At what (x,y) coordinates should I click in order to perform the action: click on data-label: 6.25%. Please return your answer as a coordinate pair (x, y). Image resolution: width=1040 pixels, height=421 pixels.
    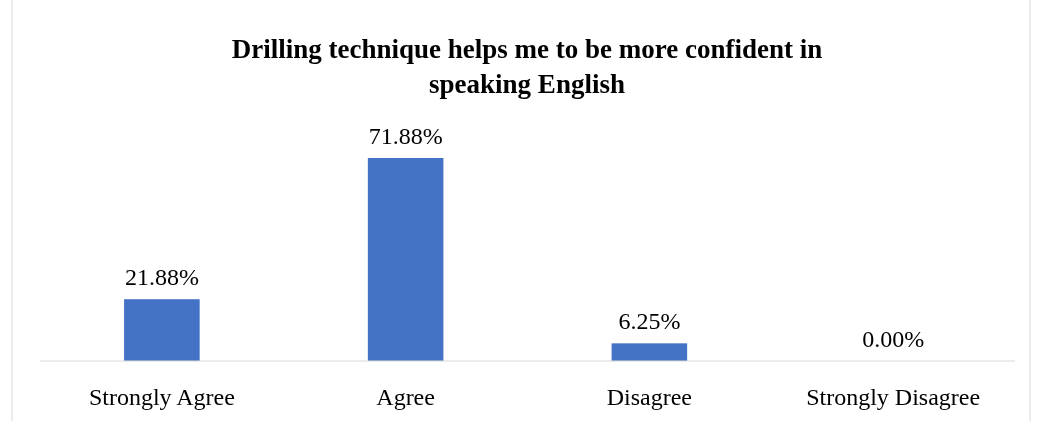
    Looking at the image, I should click on (649, 321).